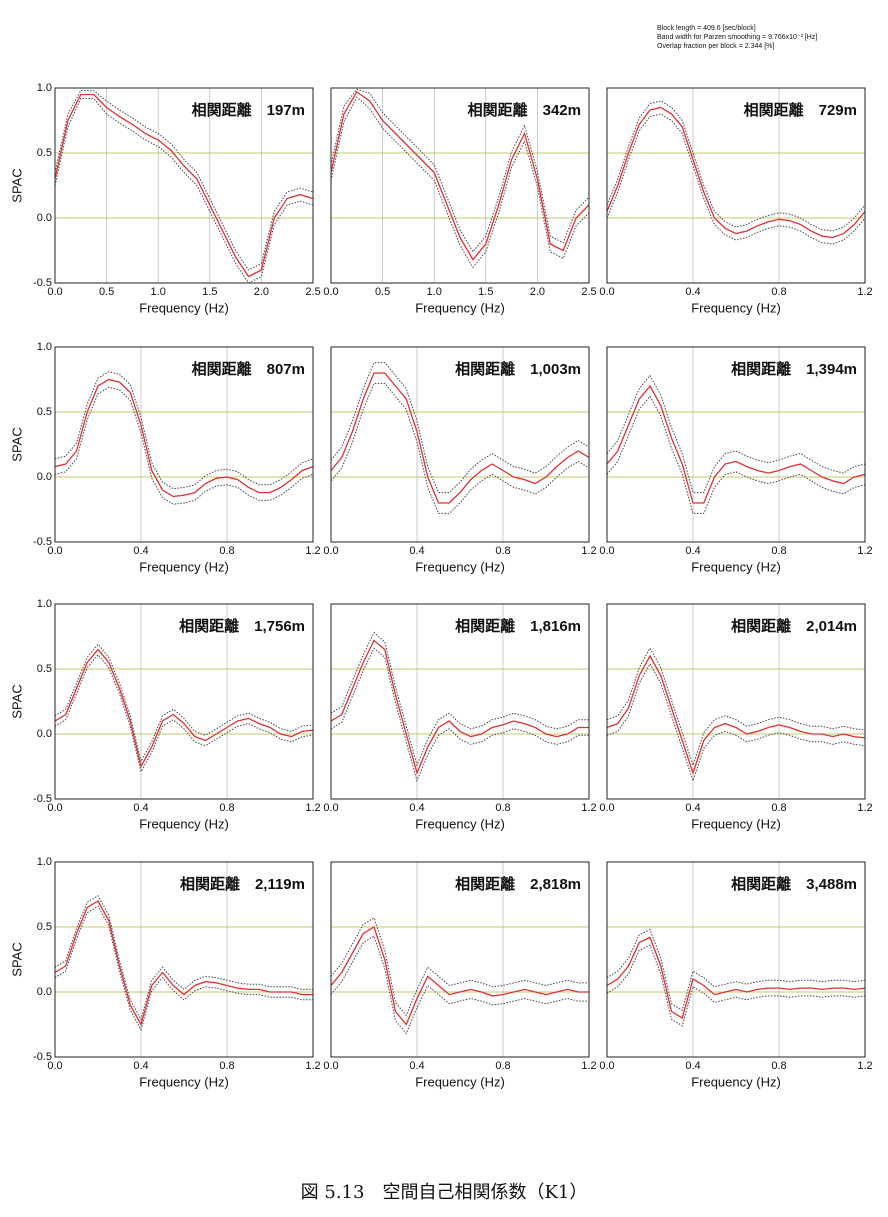  Describe the element at coordinates (44, 347) in the screenshot. I see `y-tick-label: 1.0` at that location.